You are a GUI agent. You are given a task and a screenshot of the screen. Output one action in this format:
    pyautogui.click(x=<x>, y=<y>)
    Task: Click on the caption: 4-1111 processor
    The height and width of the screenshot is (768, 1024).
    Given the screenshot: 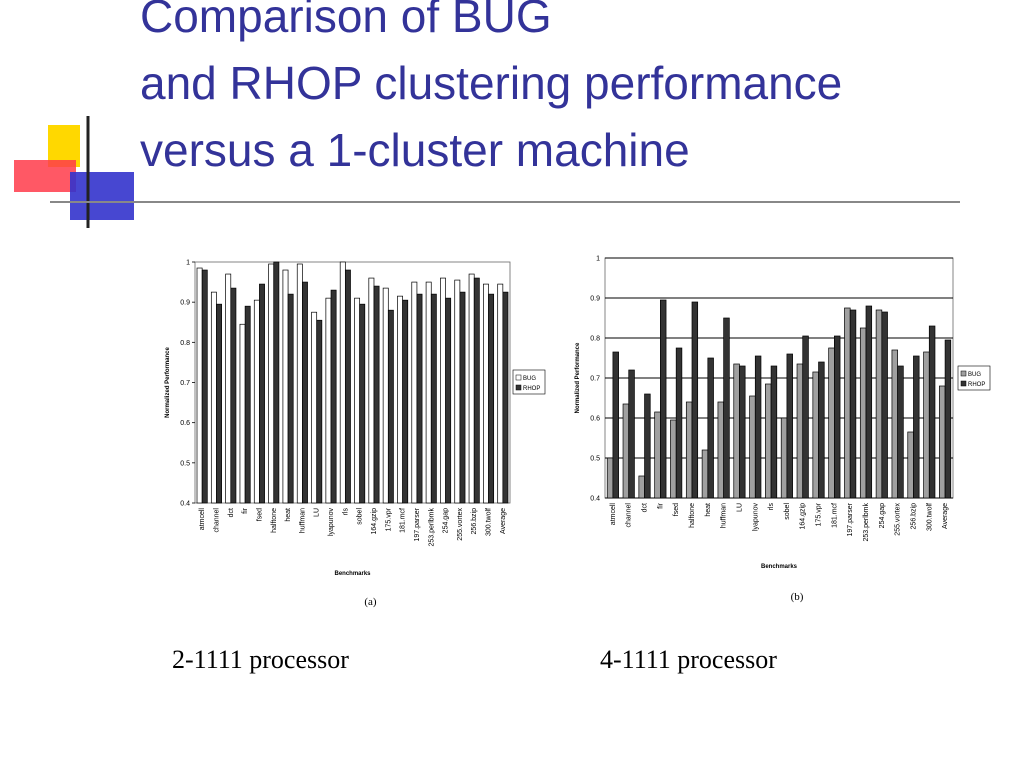 What is the action you would take?
    pyautogui.click(x=688, y=659)
    